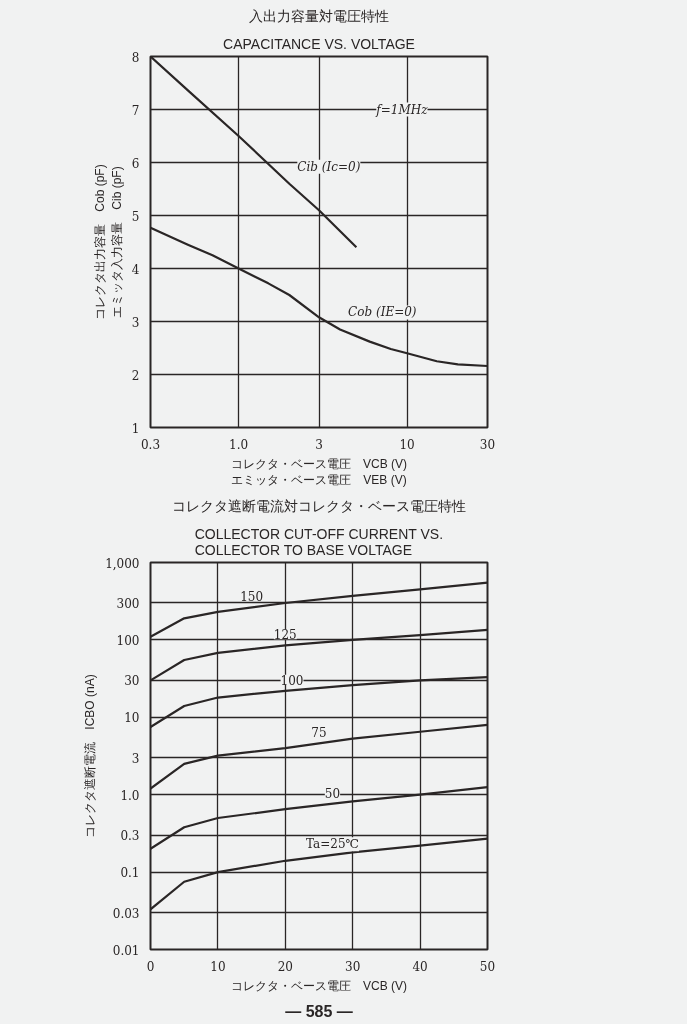  I want to click on chart-title: コレクタ遮断電流対コレクタ・ベース電圧特性, so click(319, 505).